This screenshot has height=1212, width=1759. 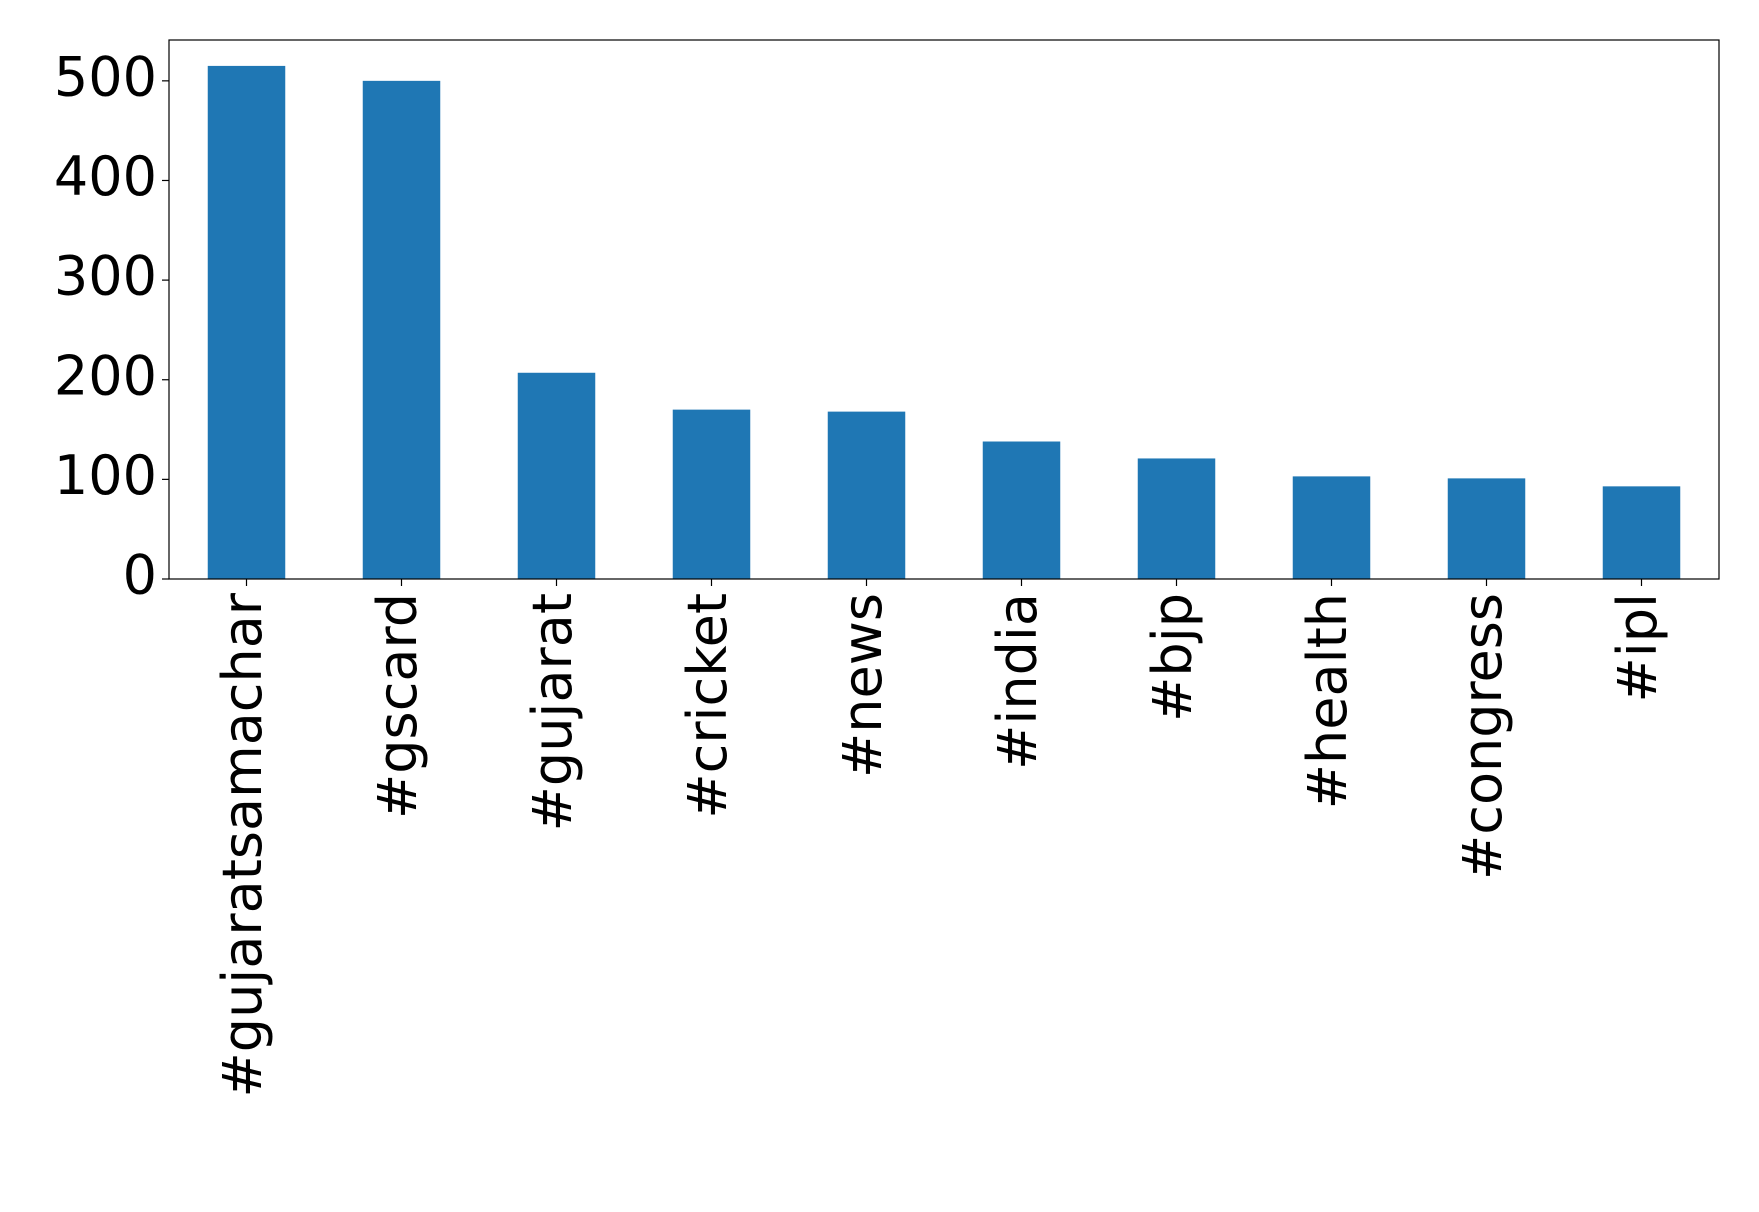 What do you see at coordinates (1172, 657) in the screenshot?
I see `x-tick-label: #bjp` at bounding box center [1172, 657].